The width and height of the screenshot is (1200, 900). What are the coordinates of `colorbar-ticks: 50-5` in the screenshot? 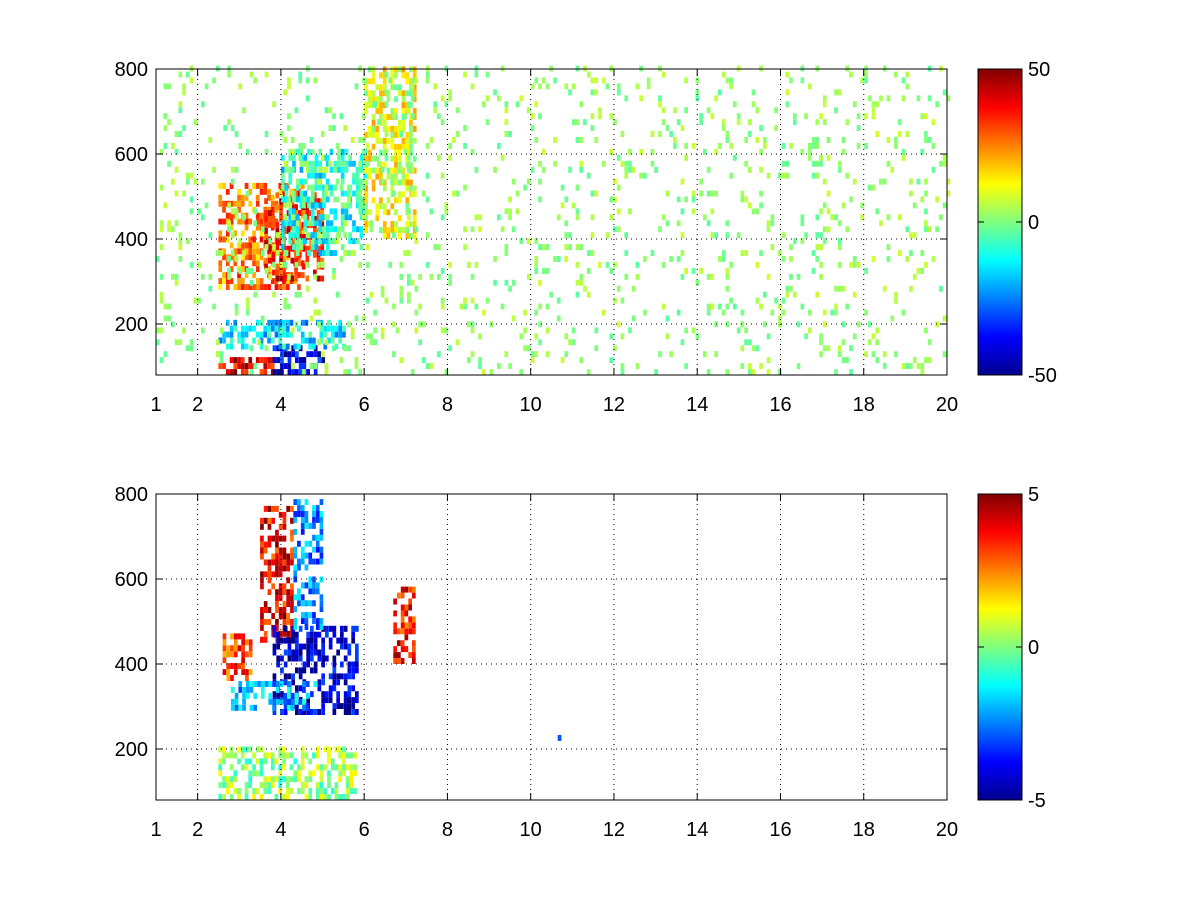 It's located at (1012, 648).